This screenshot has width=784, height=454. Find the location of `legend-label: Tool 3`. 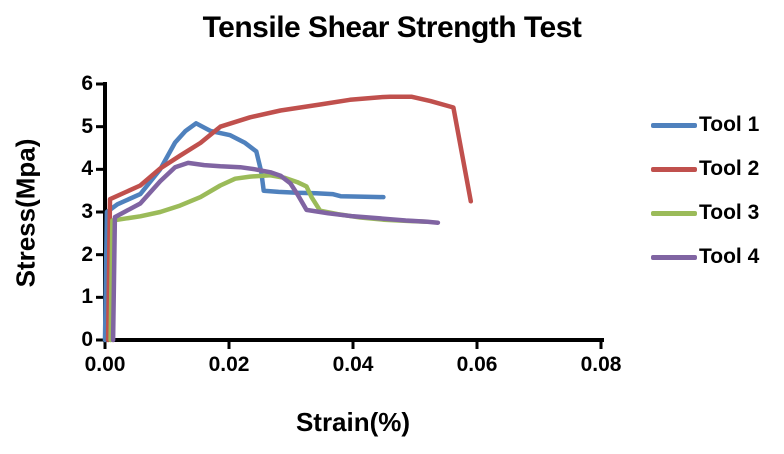

legend-label: Tool 3 is located at coordinates (729, 212).